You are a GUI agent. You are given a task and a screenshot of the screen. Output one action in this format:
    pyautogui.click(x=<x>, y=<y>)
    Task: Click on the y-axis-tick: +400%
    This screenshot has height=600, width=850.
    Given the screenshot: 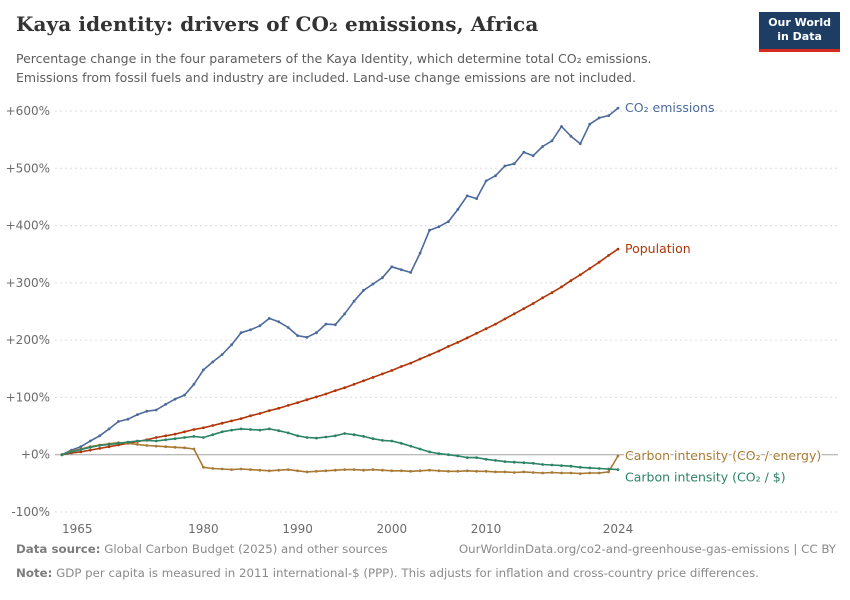 What is the action you would take?
    pyautogui.click(x=28, y=226)
    